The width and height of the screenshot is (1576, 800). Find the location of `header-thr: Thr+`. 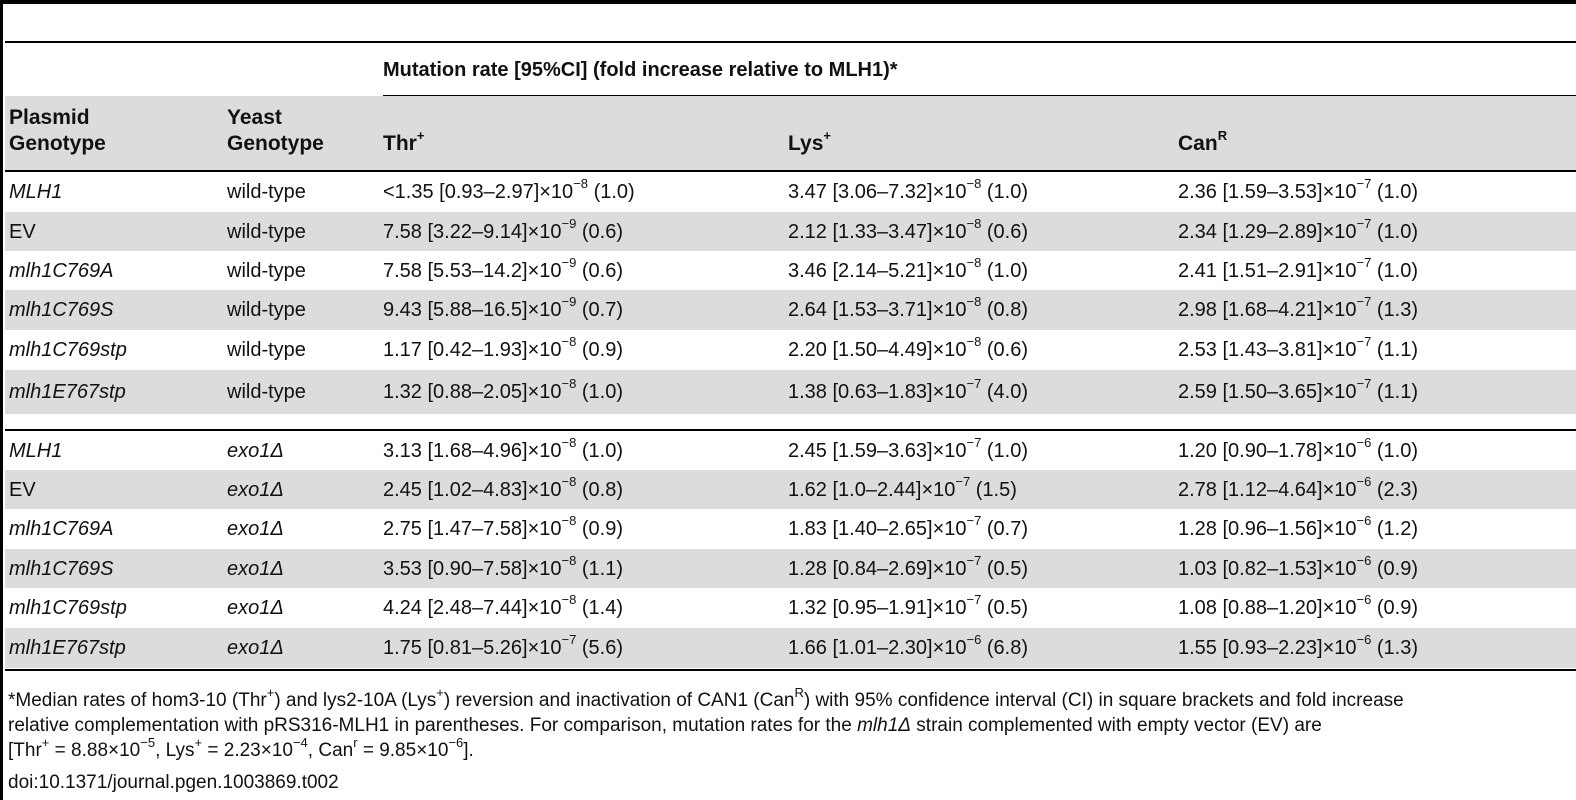

header-thr: Thr+ is located at coordinates (404, 142).